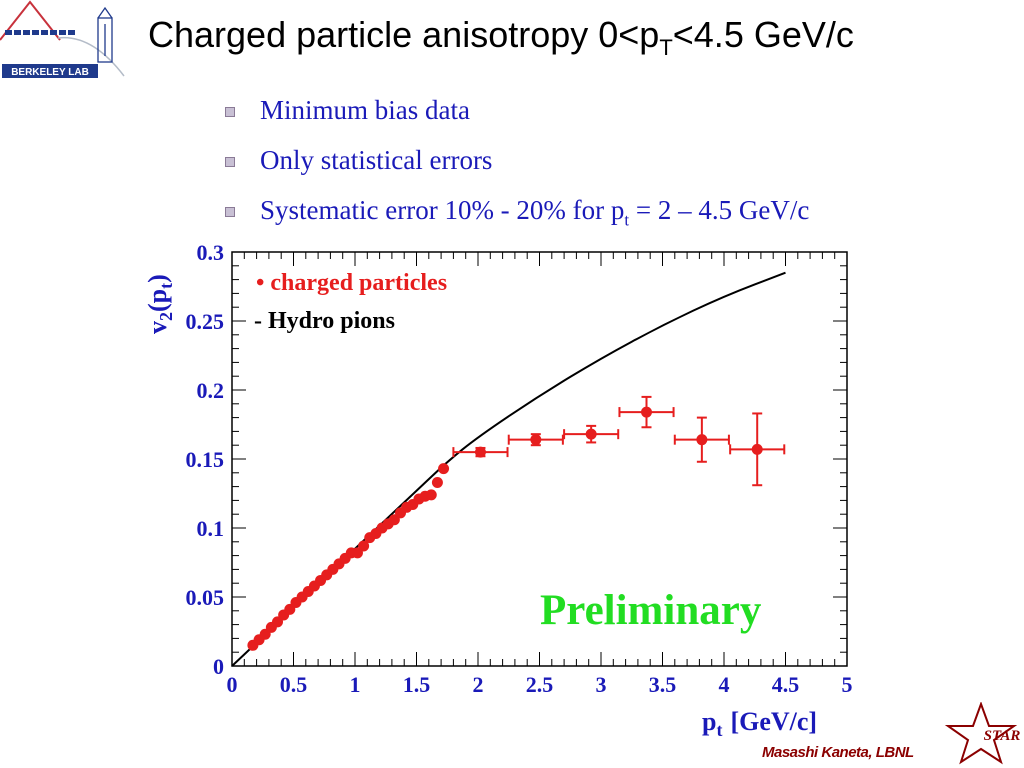  What do you see at coordinates (351, 283) in the screenshot?
I see `legend-charged: • charged particles` at bounding box center [351, 283].